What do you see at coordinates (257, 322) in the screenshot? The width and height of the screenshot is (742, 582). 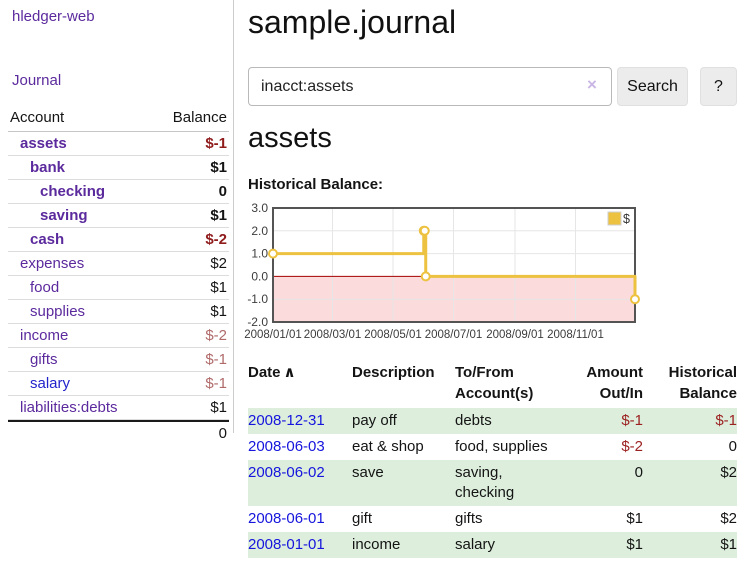 I see `y-tick-label: -2.0` at bounding box center [257, 322].